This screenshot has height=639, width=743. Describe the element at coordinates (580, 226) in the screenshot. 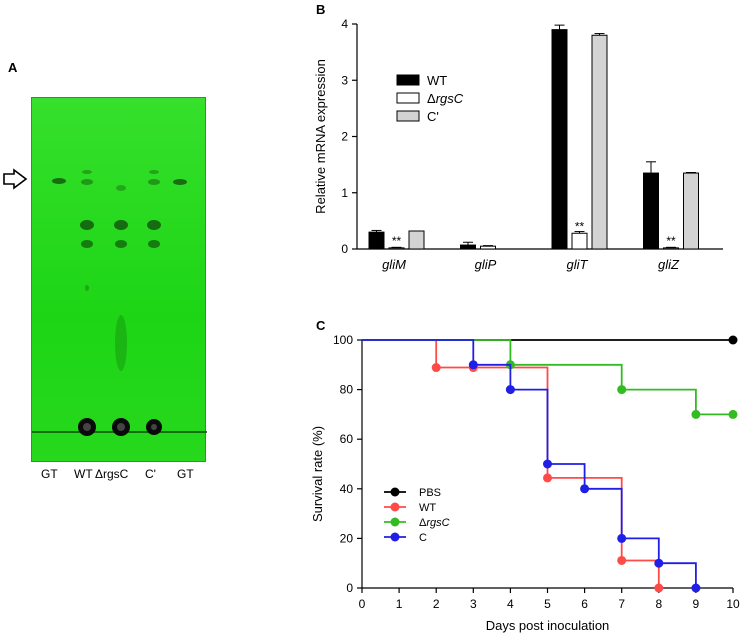

I see `significance-label-gliT: **` at that location.